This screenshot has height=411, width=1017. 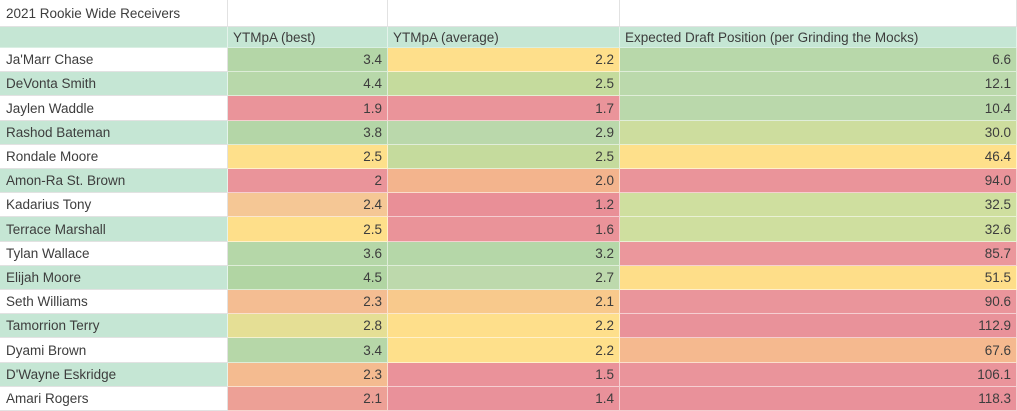 I want to click on player-name-cell: Terrace Marshall, so click(x=114, y=229).